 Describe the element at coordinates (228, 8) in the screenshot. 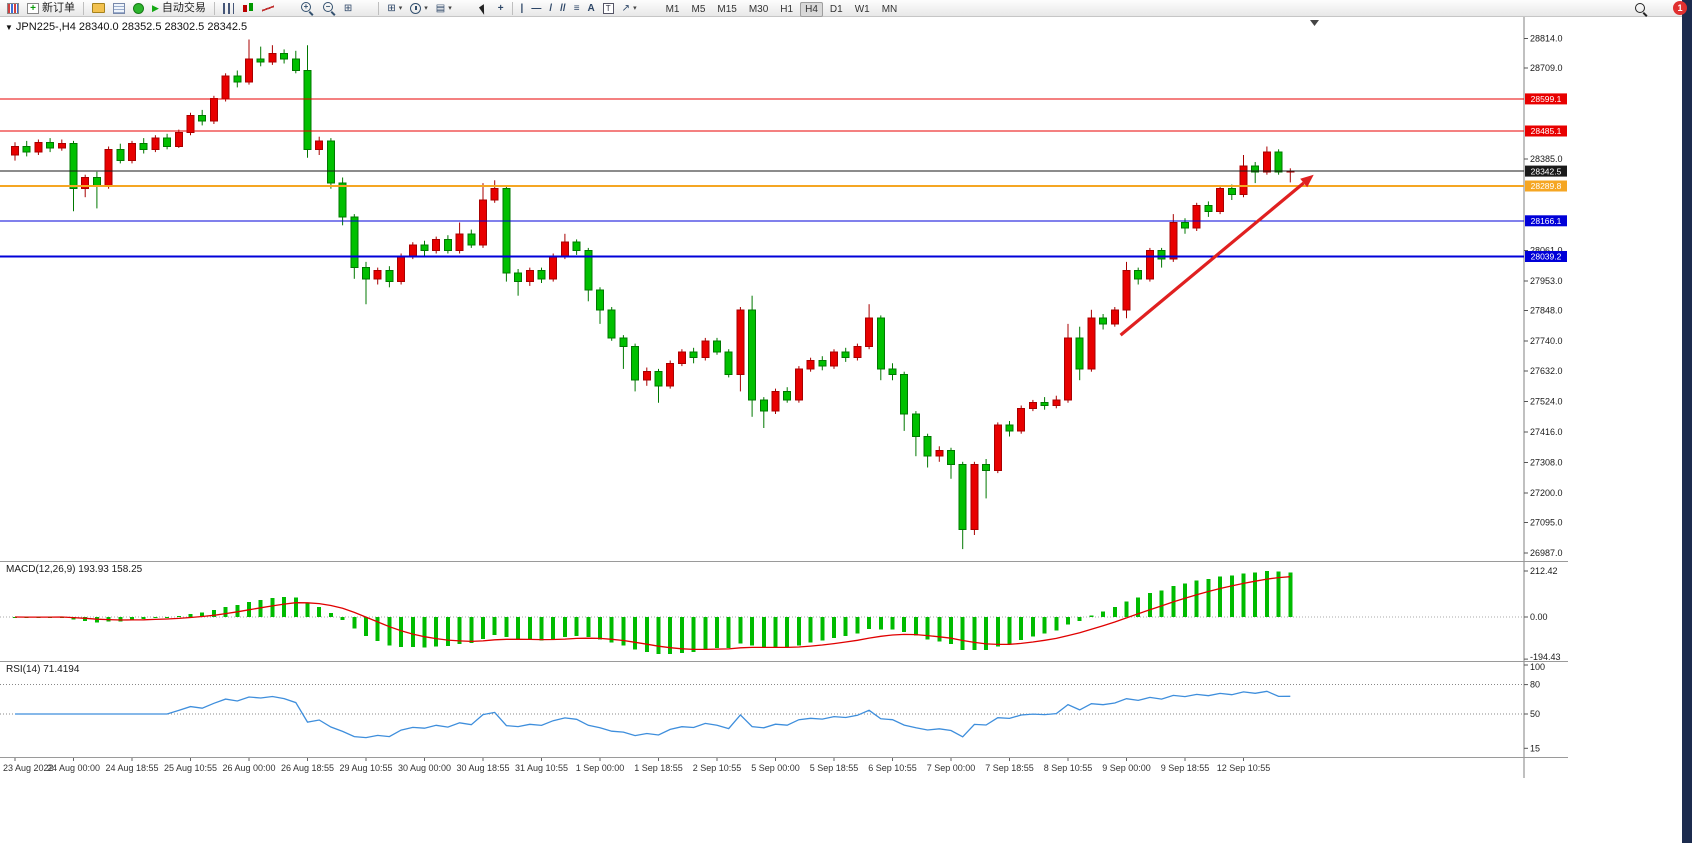

I see `bar-chart-button` at that location.